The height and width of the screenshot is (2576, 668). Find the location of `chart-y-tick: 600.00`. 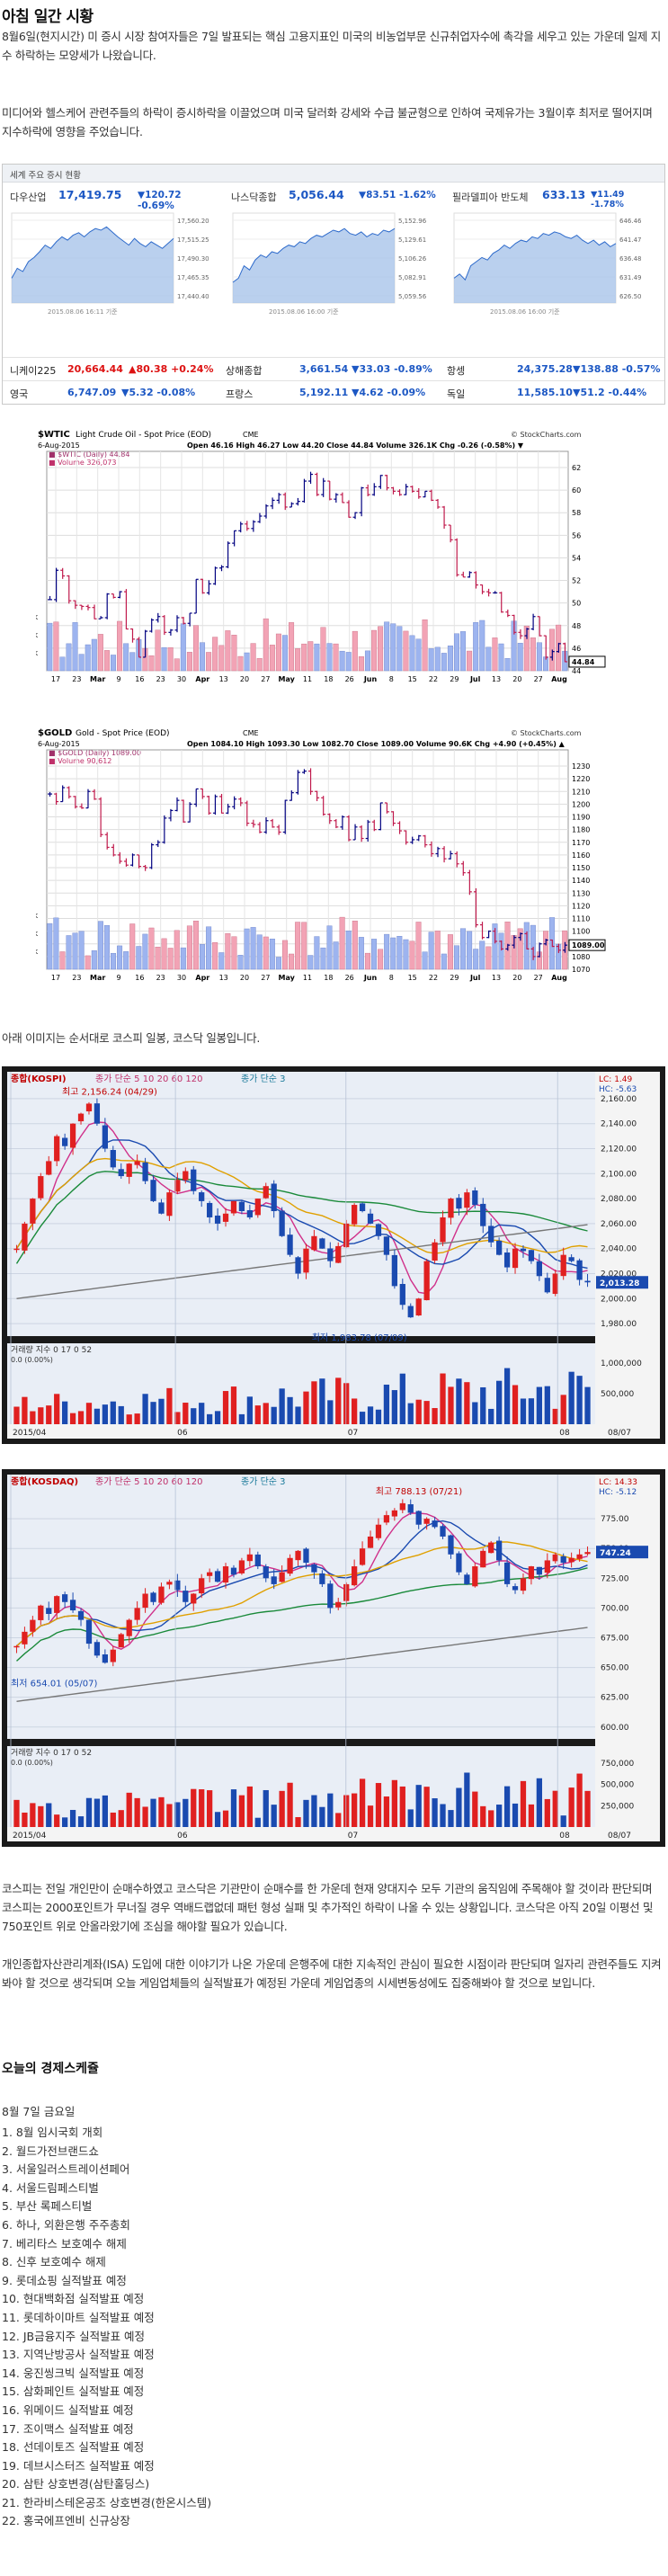

chart-y-tick: 600.00 is located at coordinates (615, 1728).